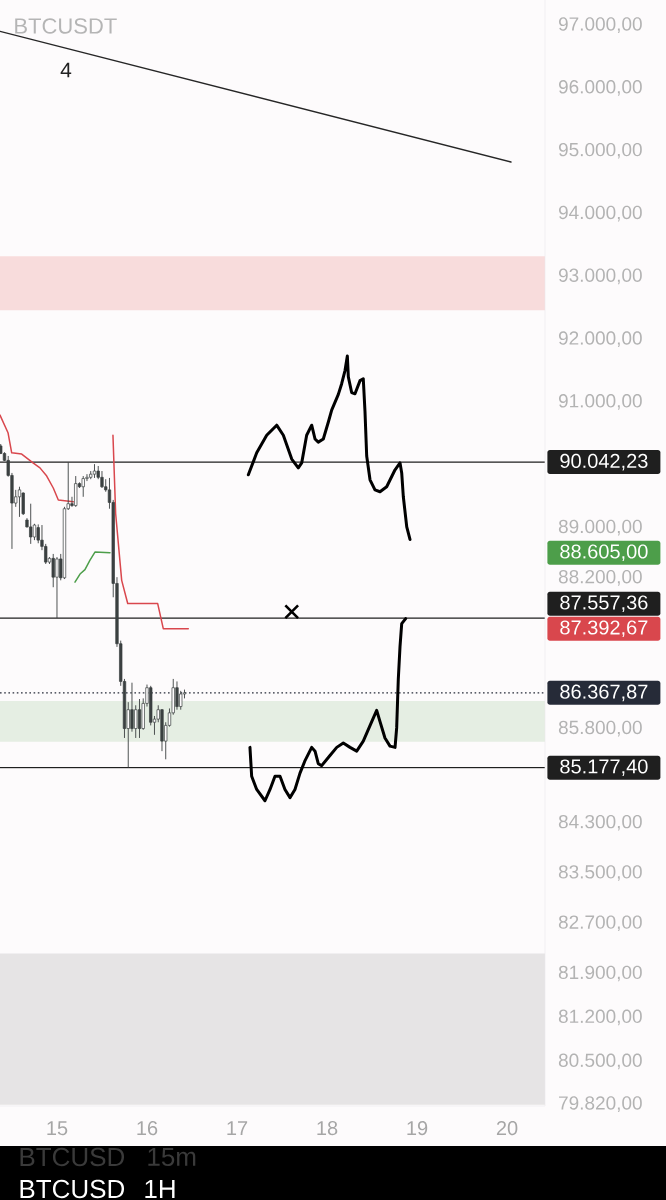 The width and height of the screenshot is (666, 1200). What do you see at coordinates (604, 767) in the screenshot?
I see `ref-line-label: 85.177,40` at bounding box center [604, 767].